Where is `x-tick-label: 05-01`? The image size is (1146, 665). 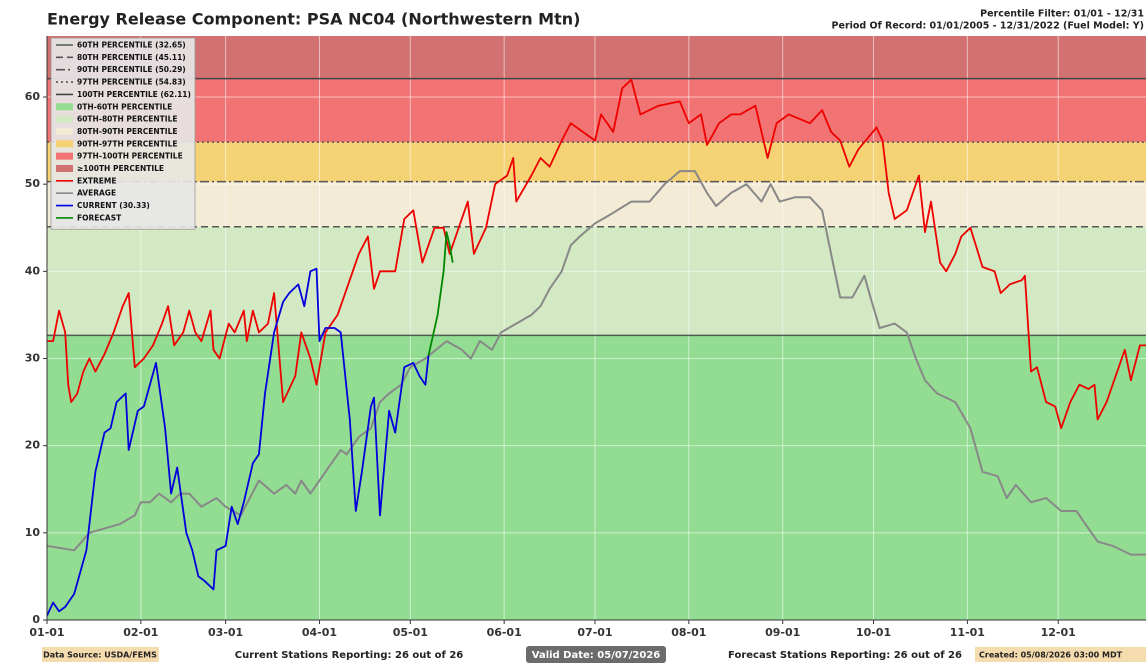
x-tick-label: 05-01 is located at coordinates (410, 632).